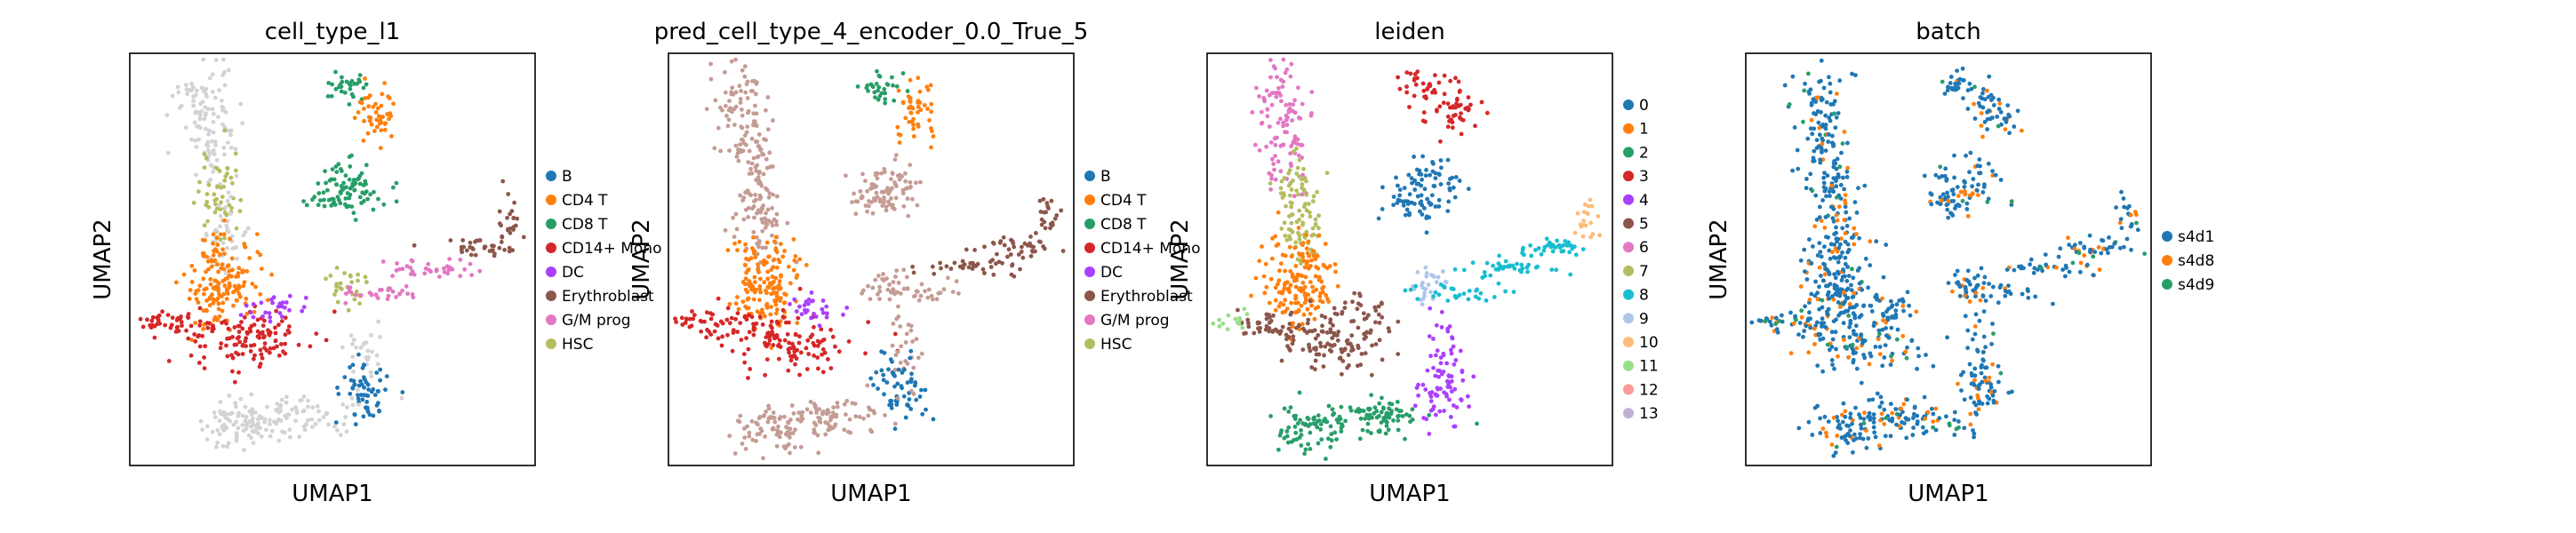  Describe the element at coordinates (1135, 321) in the screenshot. I see `legend-label: G/M prog` at that location.